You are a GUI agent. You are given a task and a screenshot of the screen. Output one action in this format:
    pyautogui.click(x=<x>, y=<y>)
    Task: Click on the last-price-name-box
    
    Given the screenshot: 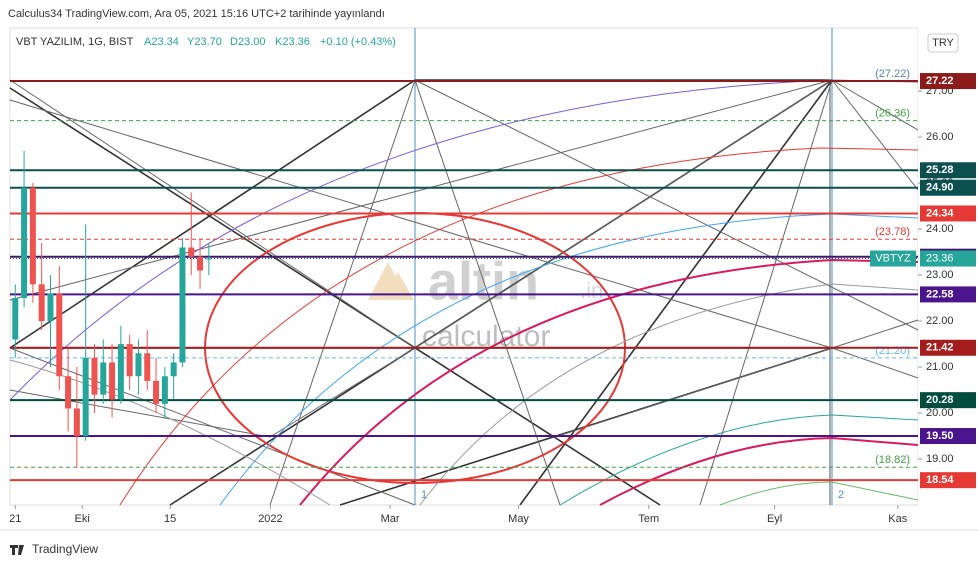 What is the action you would take?
    pyautogui.click(x=893, y=258)
    